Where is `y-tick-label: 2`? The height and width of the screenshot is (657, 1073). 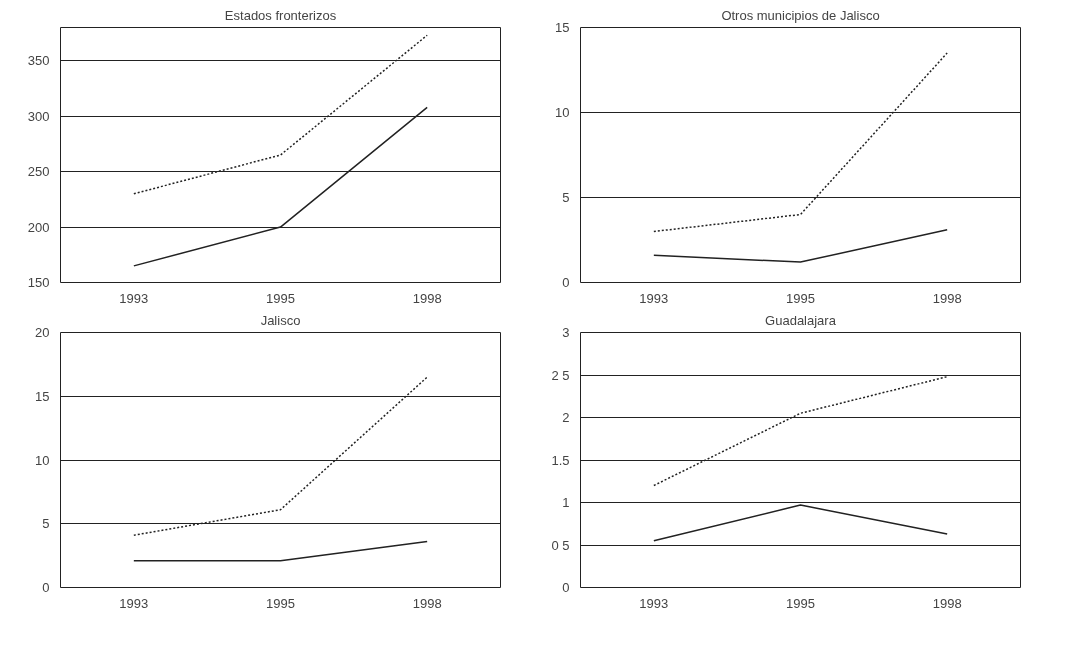
y-tick-label: 2 is located at coordinates (566, 417).